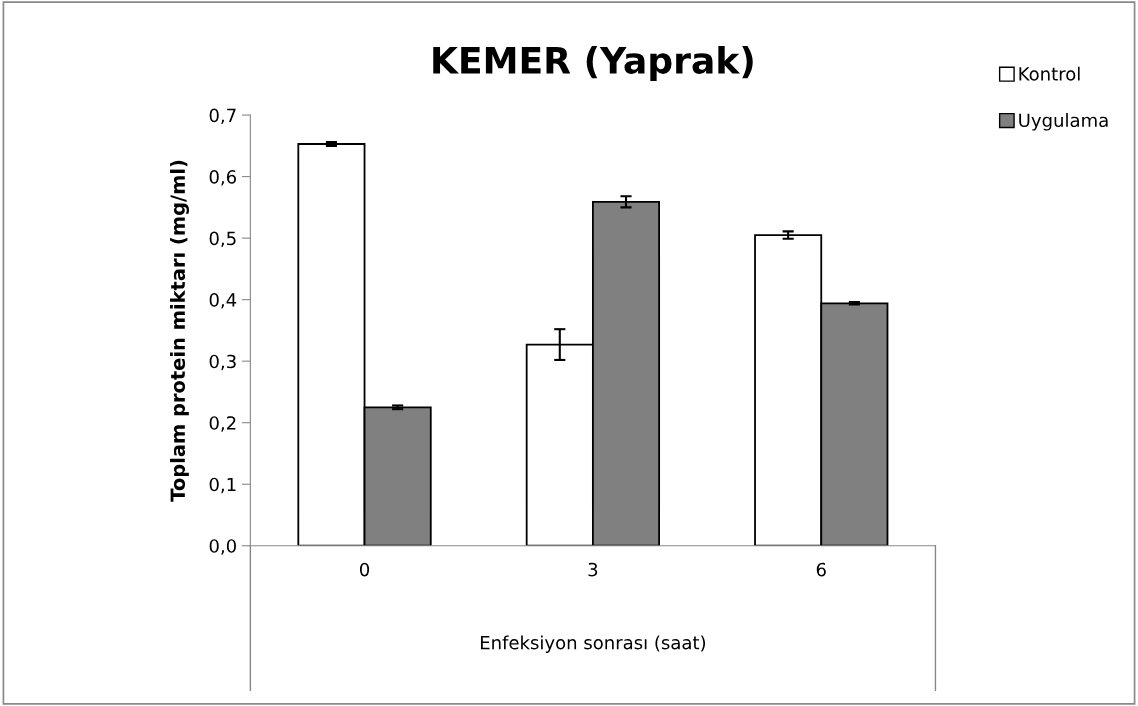 The width and height of the screenshot is (1138, 706). What do you see at coordinates (821, 569) in the screenshot?
I see `x-tick-label: 6` at bounding box center [821, 569].